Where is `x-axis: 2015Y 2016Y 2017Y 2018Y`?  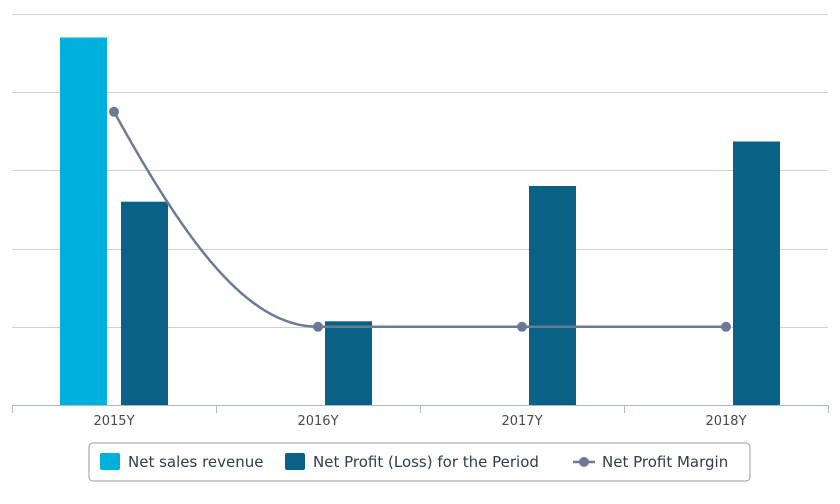 x-axis: 2015Y 2016Y 2017Y 2018Y is located at coordinates (420, 417).